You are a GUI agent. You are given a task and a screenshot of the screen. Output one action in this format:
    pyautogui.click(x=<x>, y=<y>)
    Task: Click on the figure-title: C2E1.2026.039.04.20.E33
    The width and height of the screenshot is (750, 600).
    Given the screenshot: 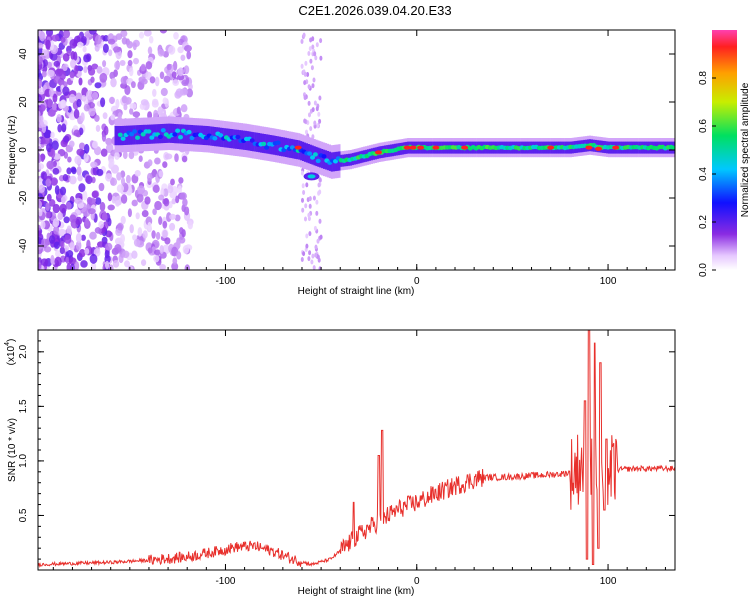 What is the action you would take?
    pyautogui.click(x=374, y=10)
    